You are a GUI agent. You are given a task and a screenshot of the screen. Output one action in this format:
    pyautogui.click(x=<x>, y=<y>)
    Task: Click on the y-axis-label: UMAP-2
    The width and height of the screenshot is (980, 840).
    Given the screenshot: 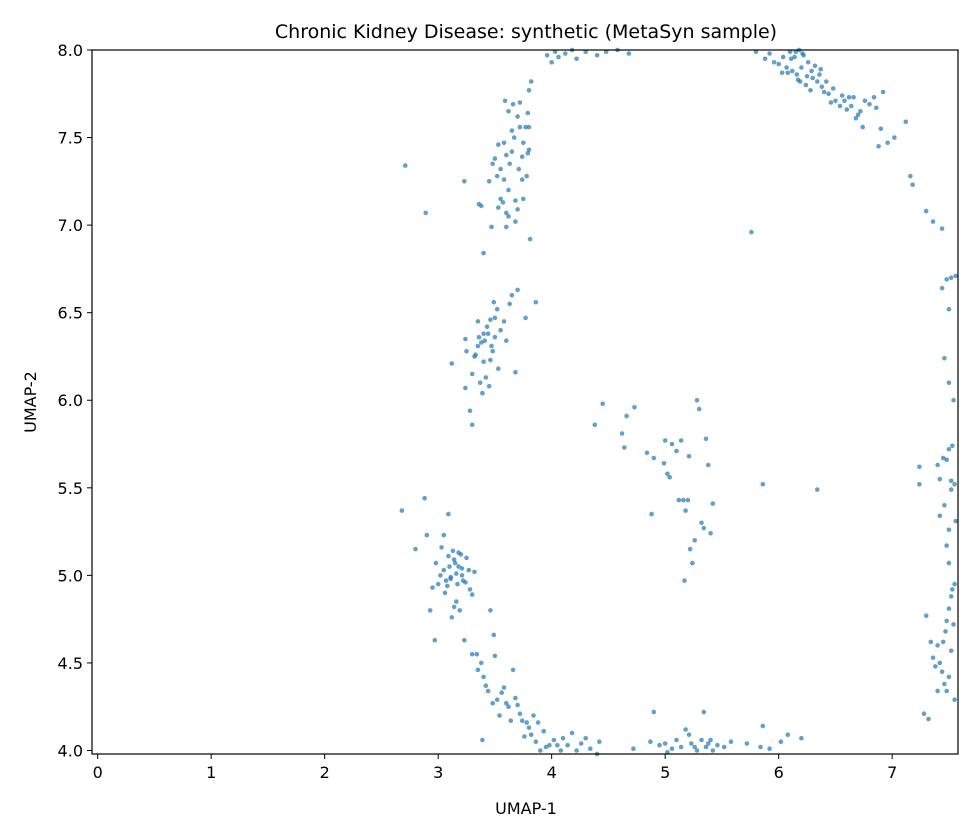 What is the action you would take?
    pyautogui.click(x=30, y=402)
    